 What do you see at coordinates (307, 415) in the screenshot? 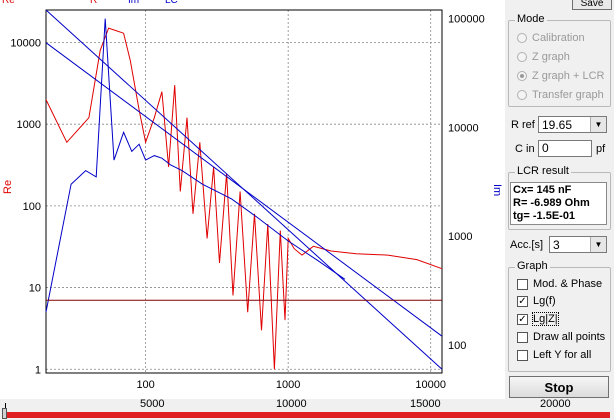
I see `slider-track` at bounding box center [307, 415].